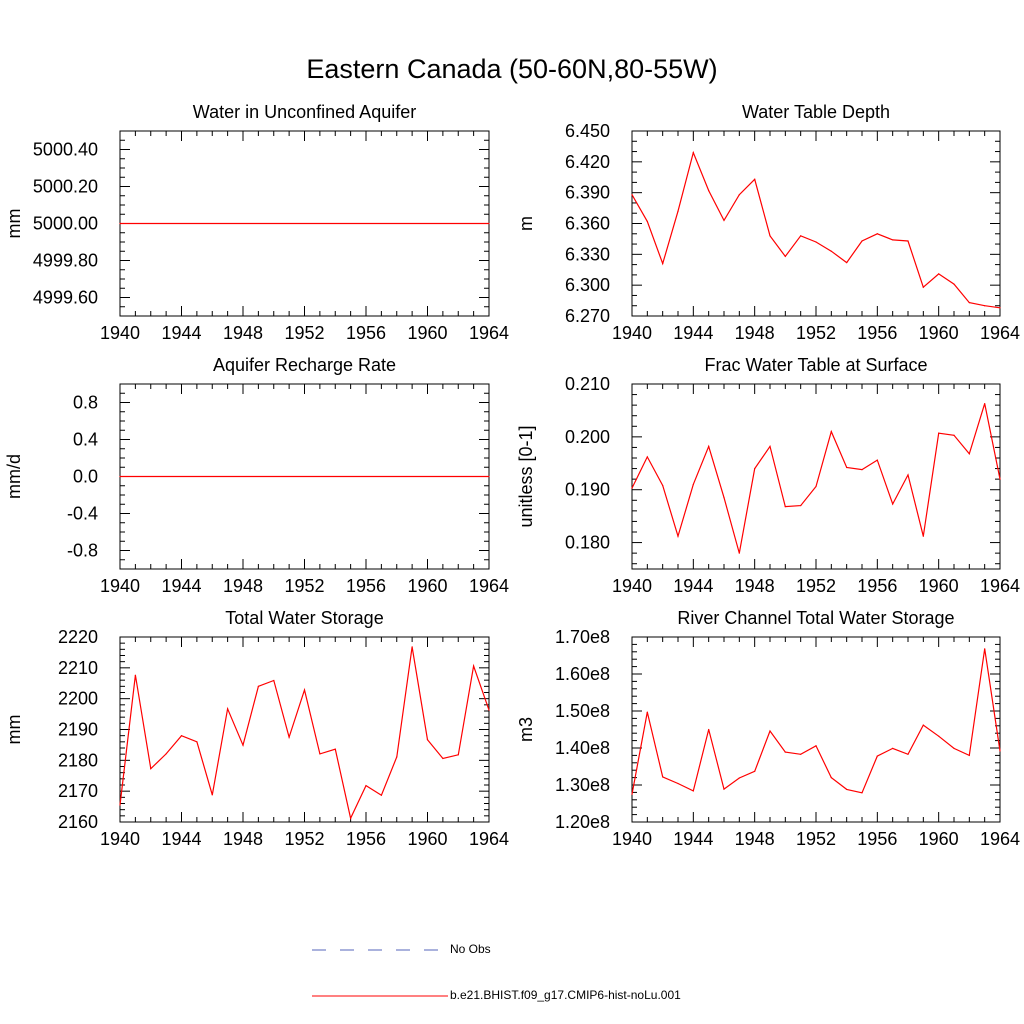 Image resolution: width=1024 pixels, height=1024 pixels. I want to click on y-tick-label: 1.30e8, so click(582, 785).